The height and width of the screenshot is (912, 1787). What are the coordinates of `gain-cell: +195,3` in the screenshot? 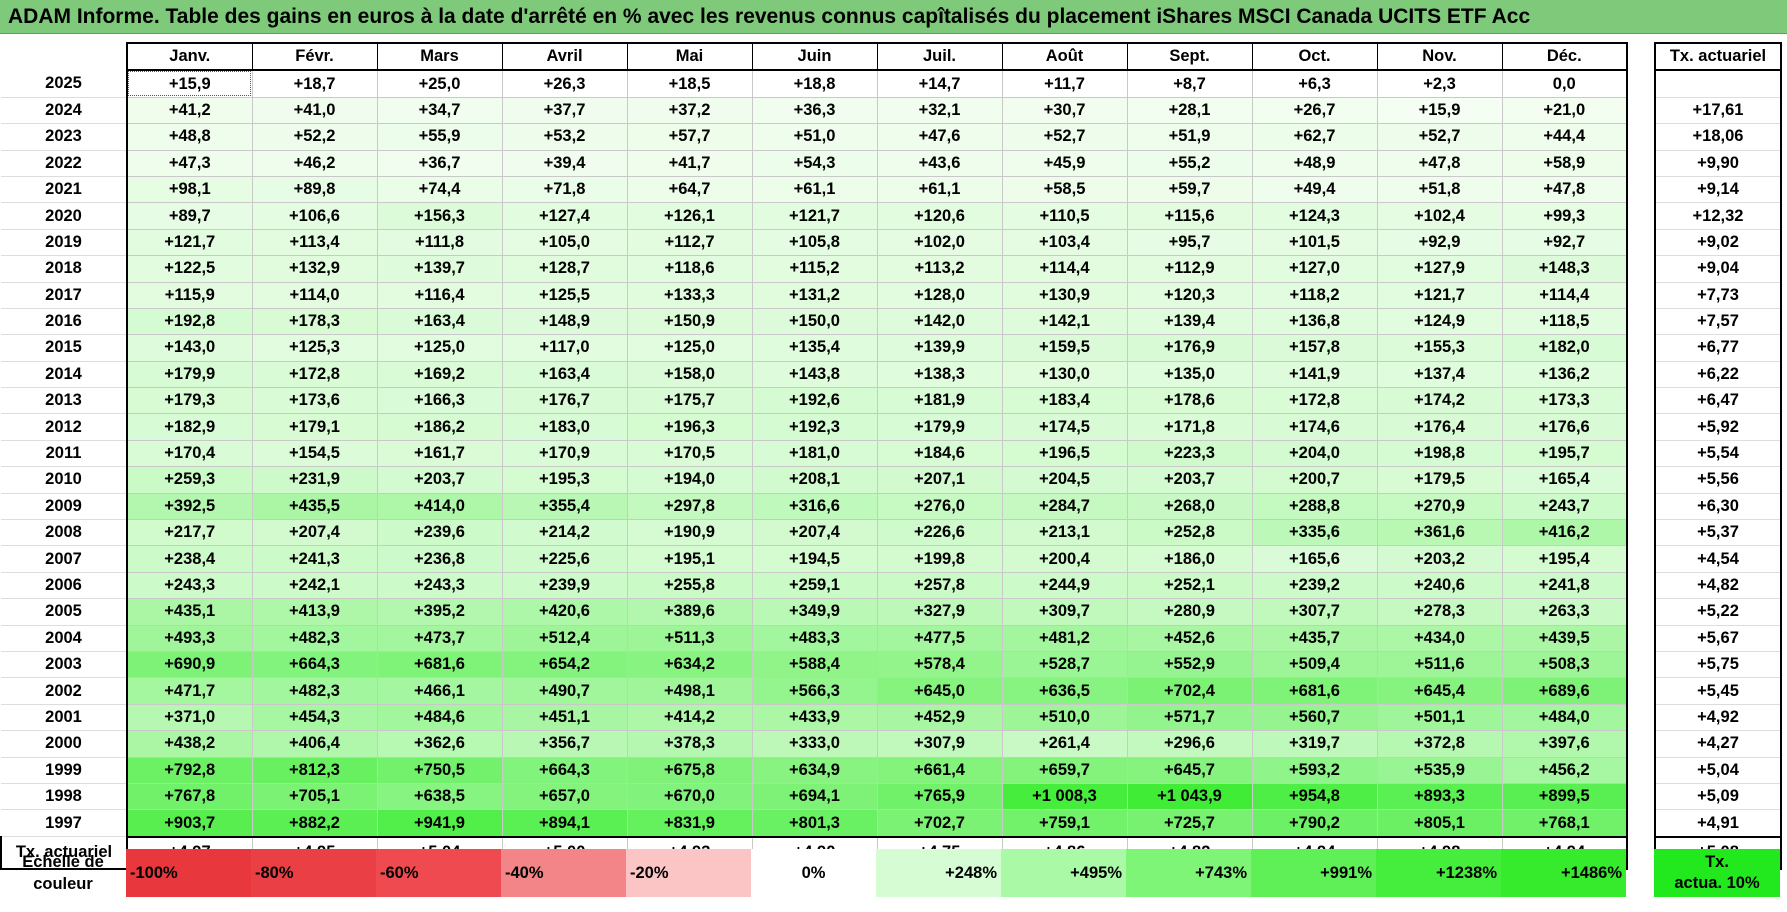 It's located at (564, 480).